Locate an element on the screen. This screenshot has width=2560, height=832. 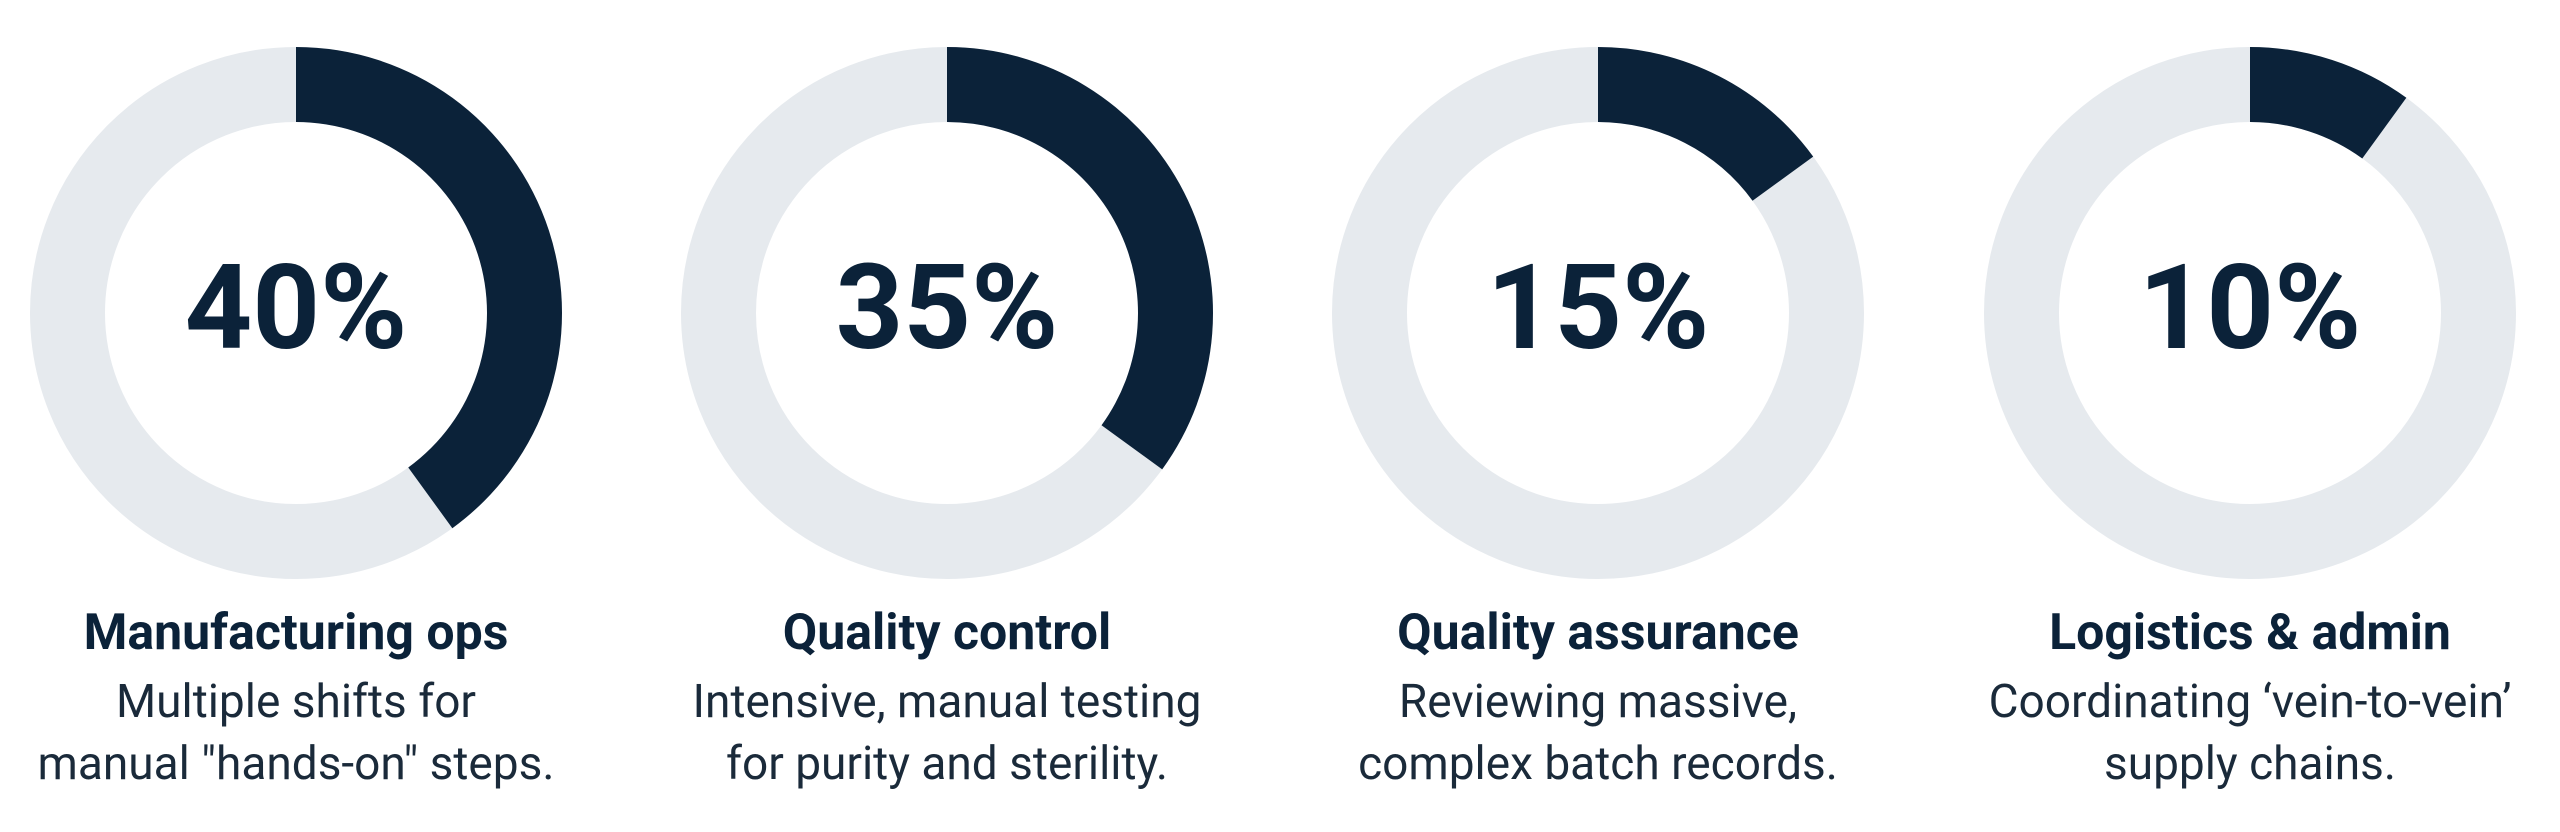
card-description: complex batch records. is located at coordinates (1598, 764).